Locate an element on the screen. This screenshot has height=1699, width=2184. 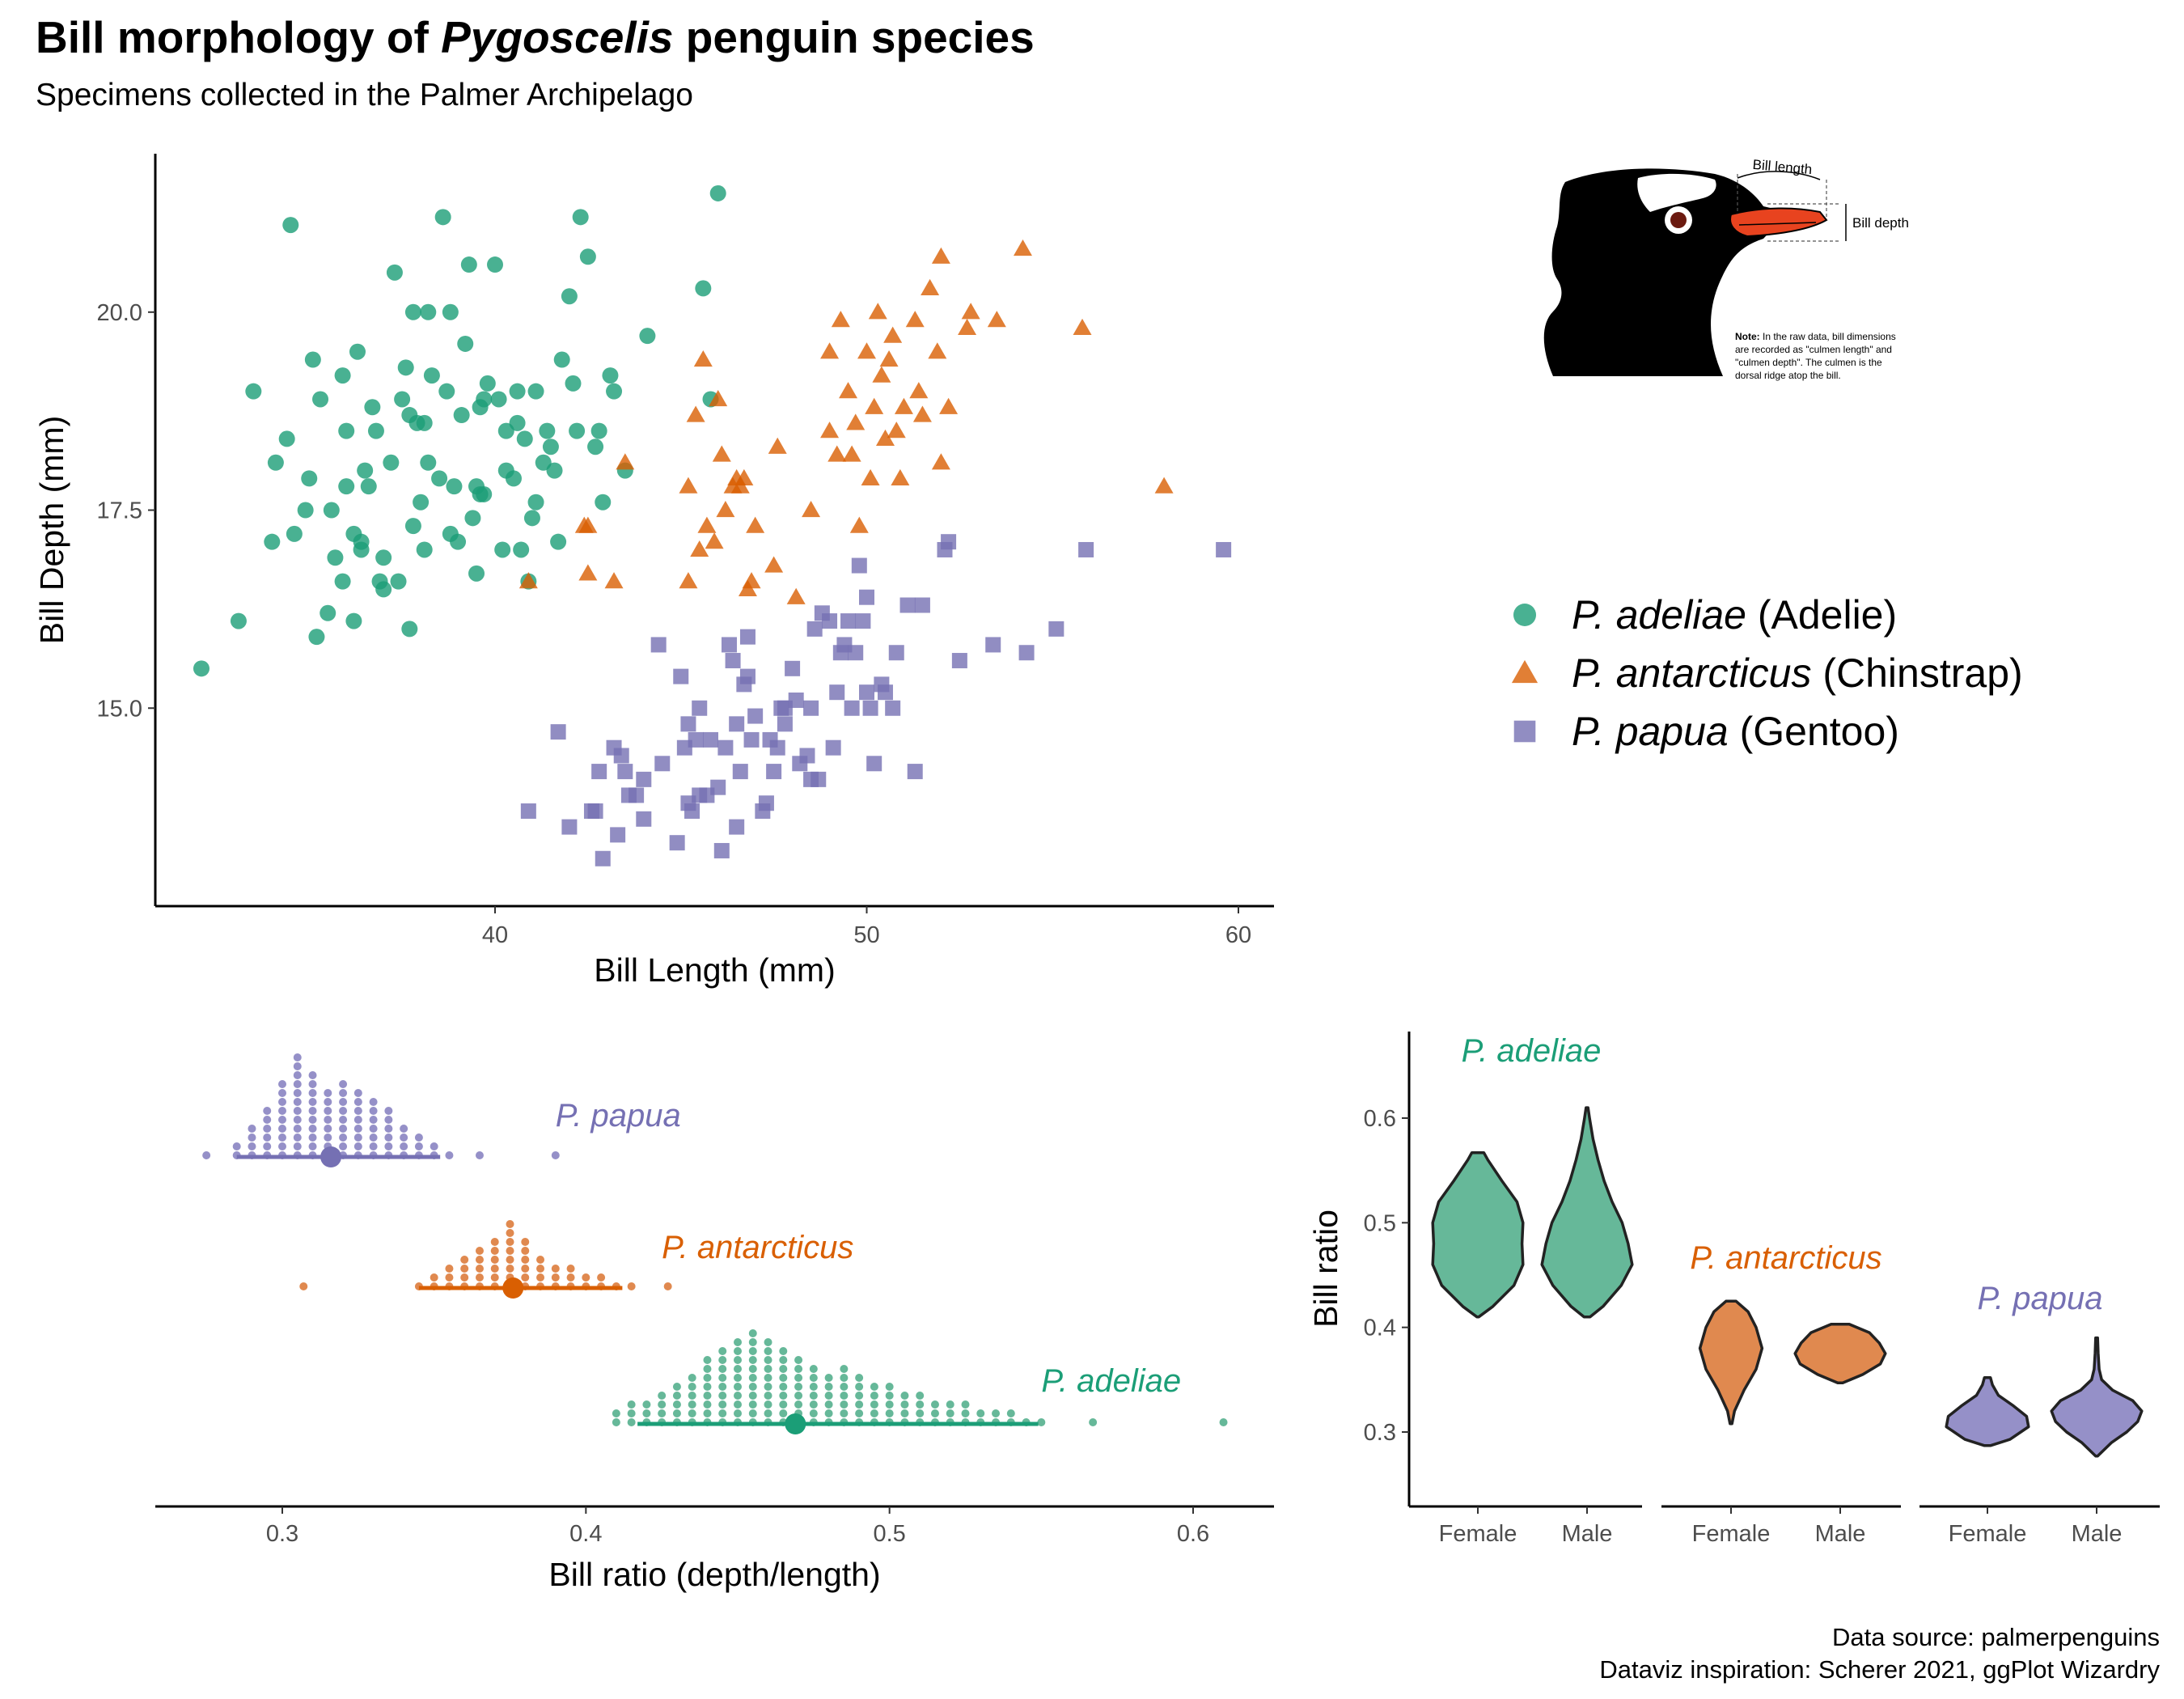
bill-depth-label: Bill depth is located at coordinates (1881, 223).